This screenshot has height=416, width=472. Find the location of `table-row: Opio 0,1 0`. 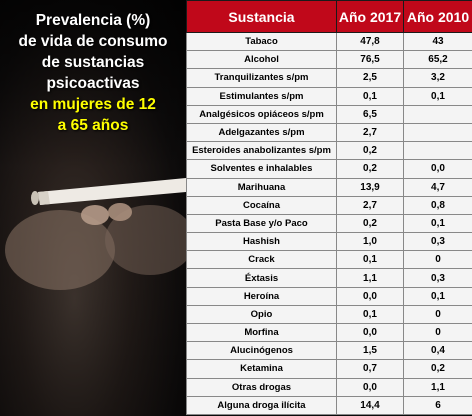

table-row: Opio 0,1 0 is located at coordinates (329, 314).